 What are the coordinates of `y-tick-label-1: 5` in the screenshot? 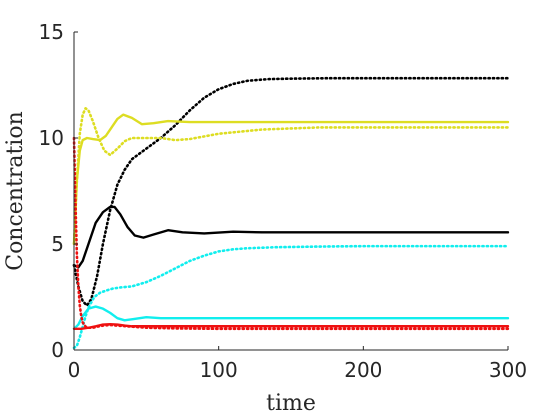 It's located at (57, 244).